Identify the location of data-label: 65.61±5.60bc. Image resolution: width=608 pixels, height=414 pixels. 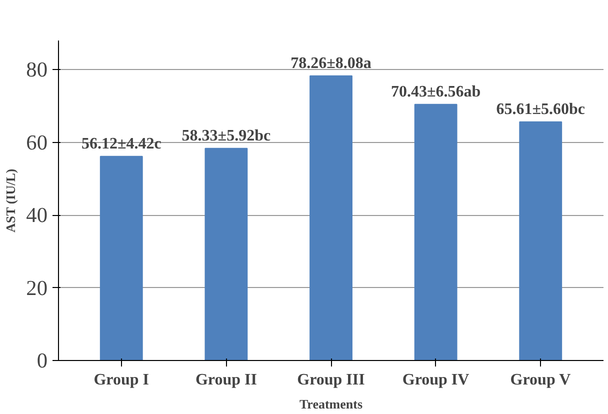
(541, 109).